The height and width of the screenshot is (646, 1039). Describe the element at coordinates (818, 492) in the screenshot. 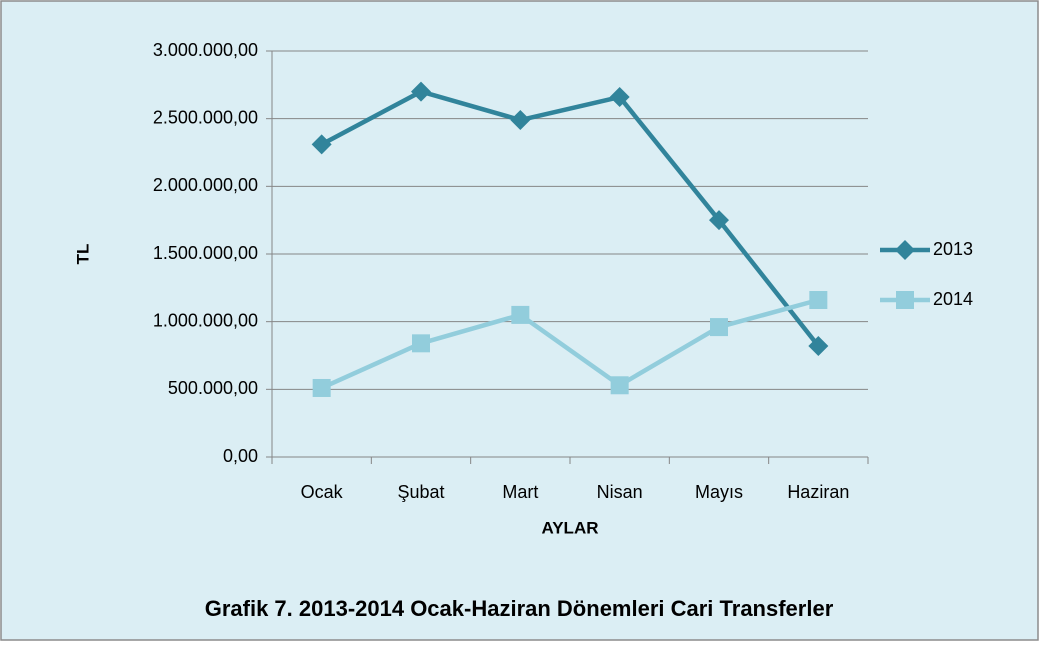

I see `x-tick-label: Haziran` at that location.